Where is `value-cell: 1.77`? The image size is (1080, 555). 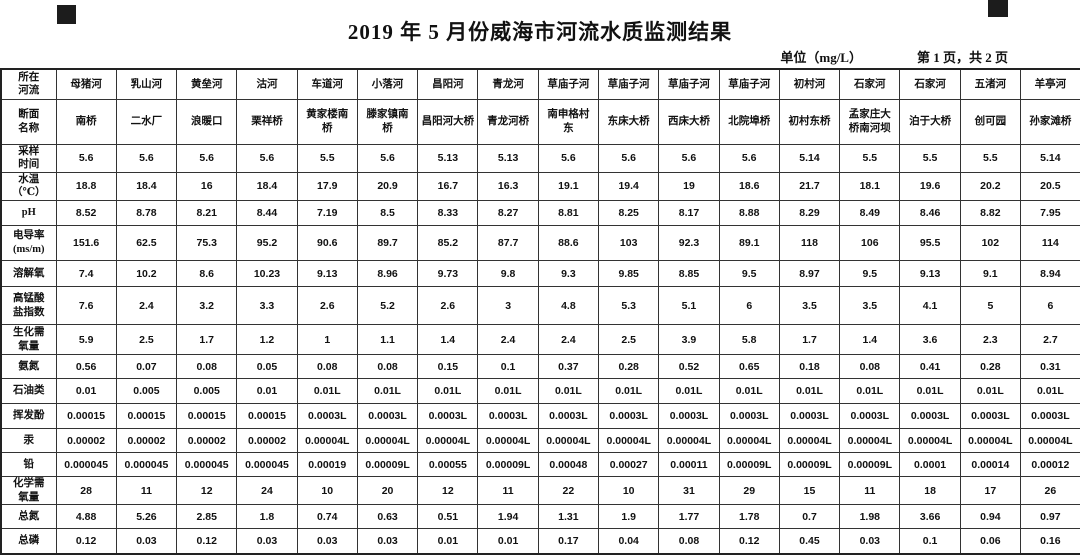 value-cell: 1.77 is located at coordinates (689, 517).